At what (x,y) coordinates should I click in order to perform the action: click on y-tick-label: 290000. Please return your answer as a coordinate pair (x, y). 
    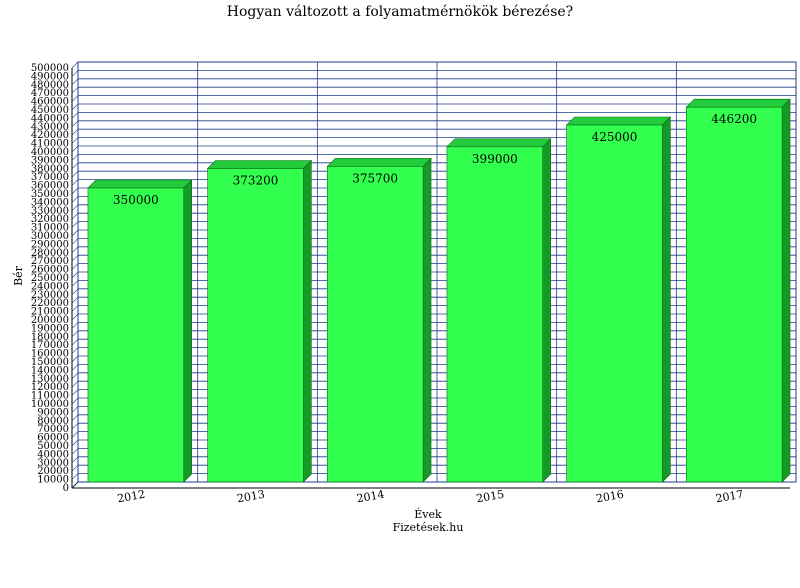
    Looking at the image, I should click on (50, 244).